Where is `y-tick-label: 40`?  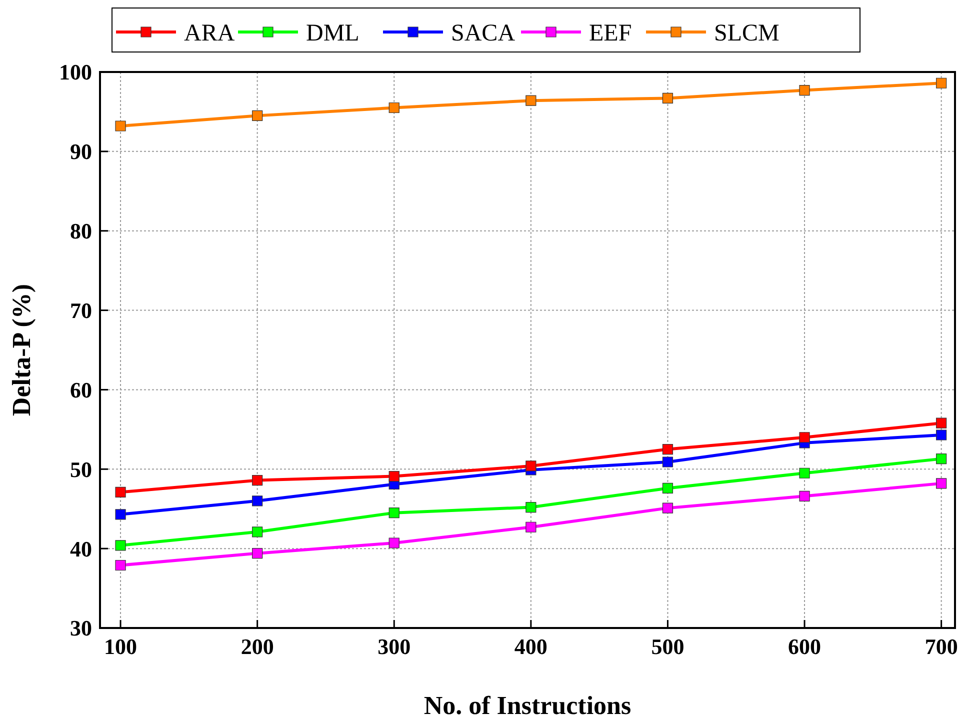
y-tick-label: 40 is located at coordinates (81, 549).